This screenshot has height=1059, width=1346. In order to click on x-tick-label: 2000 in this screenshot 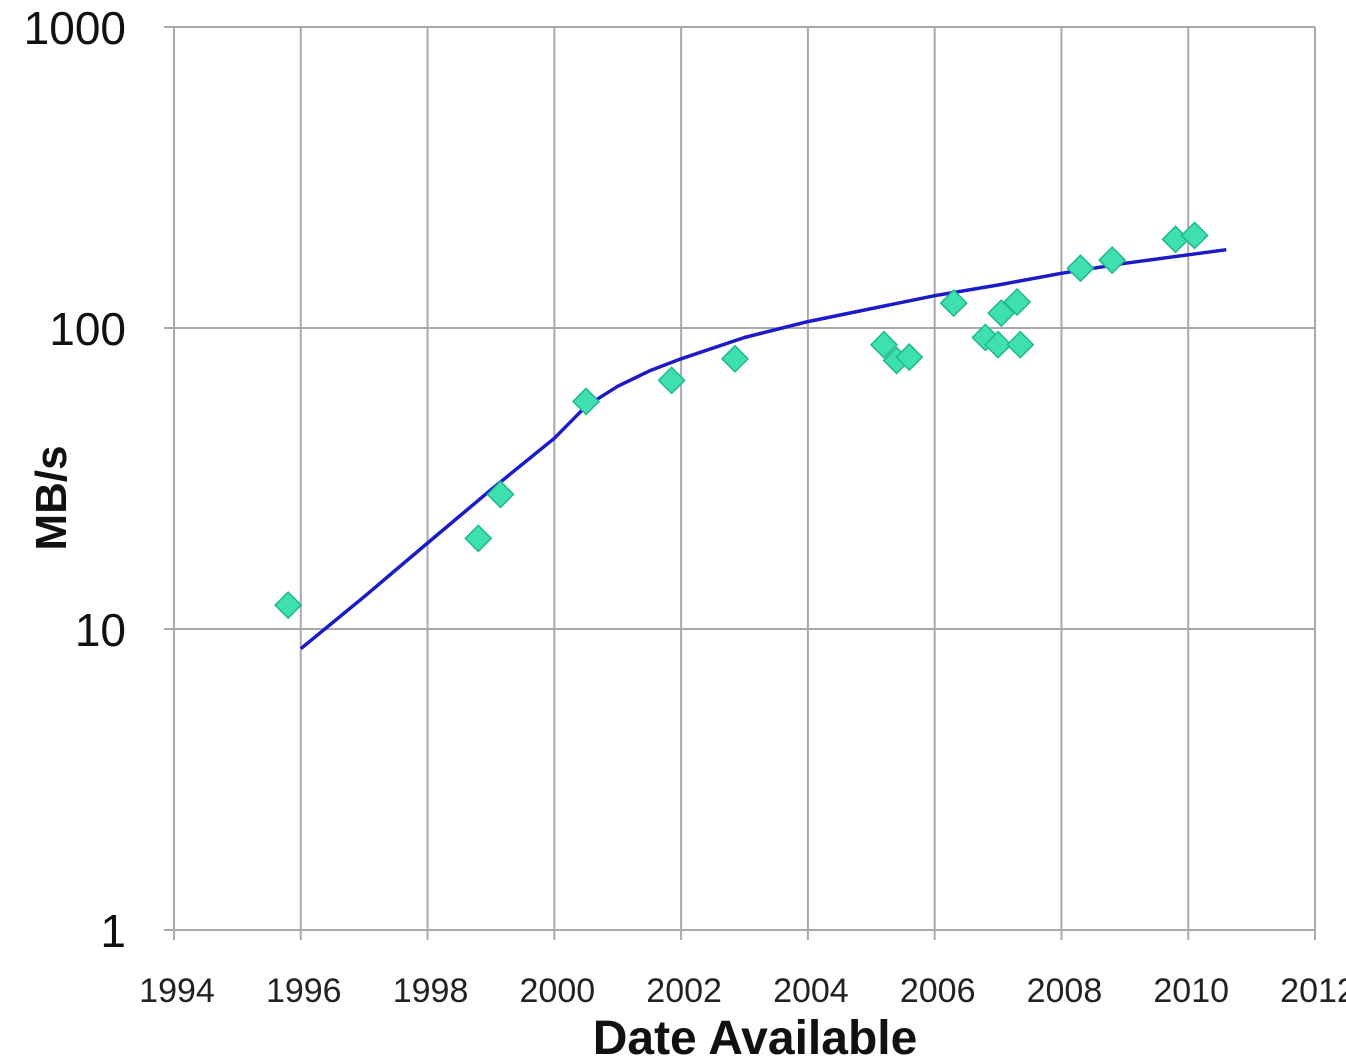, I will do `click(558, 991)`.